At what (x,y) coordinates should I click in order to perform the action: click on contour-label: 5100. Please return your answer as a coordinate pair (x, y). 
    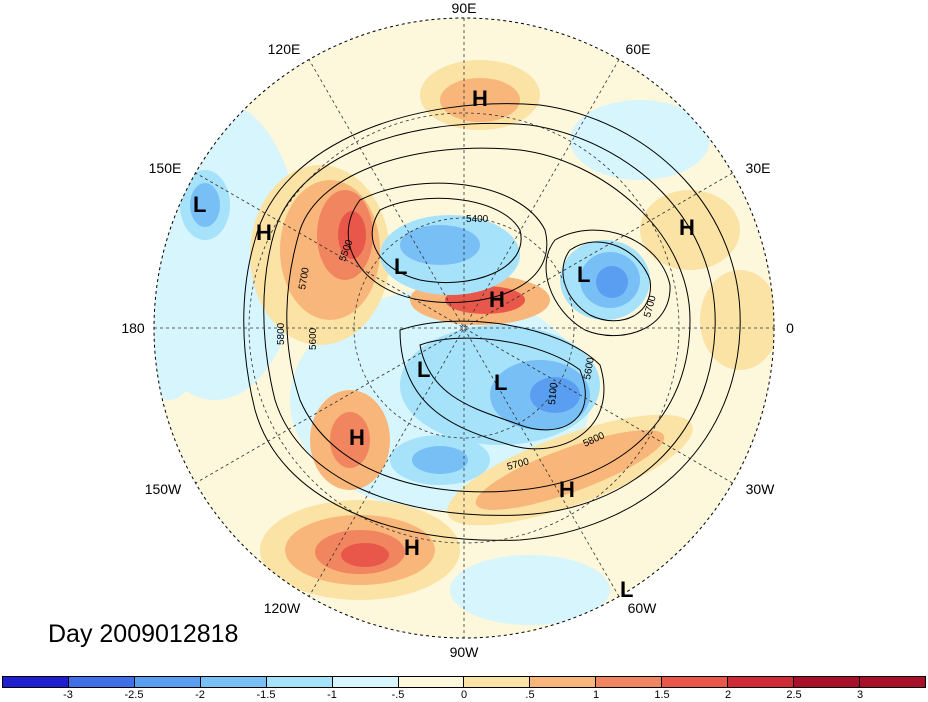
    Looking at the image, I should click on (553, 394).